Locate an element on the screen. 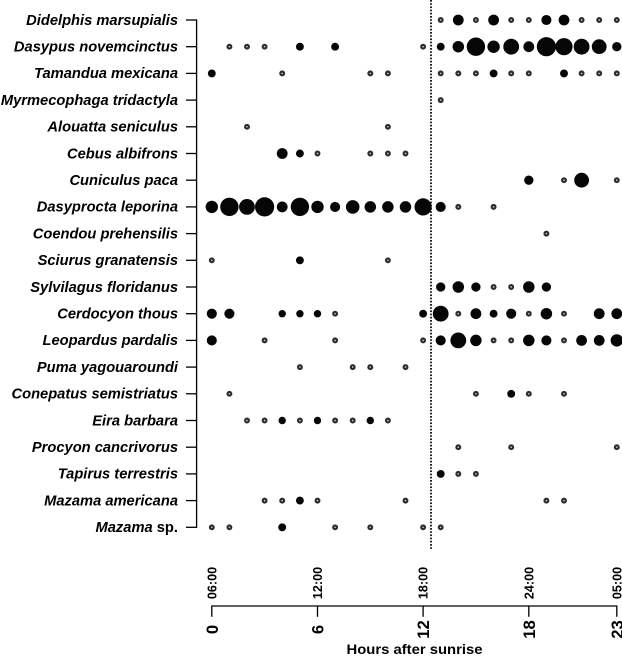  svg-text: Mazama sp. is located at coordinates (137, 528).